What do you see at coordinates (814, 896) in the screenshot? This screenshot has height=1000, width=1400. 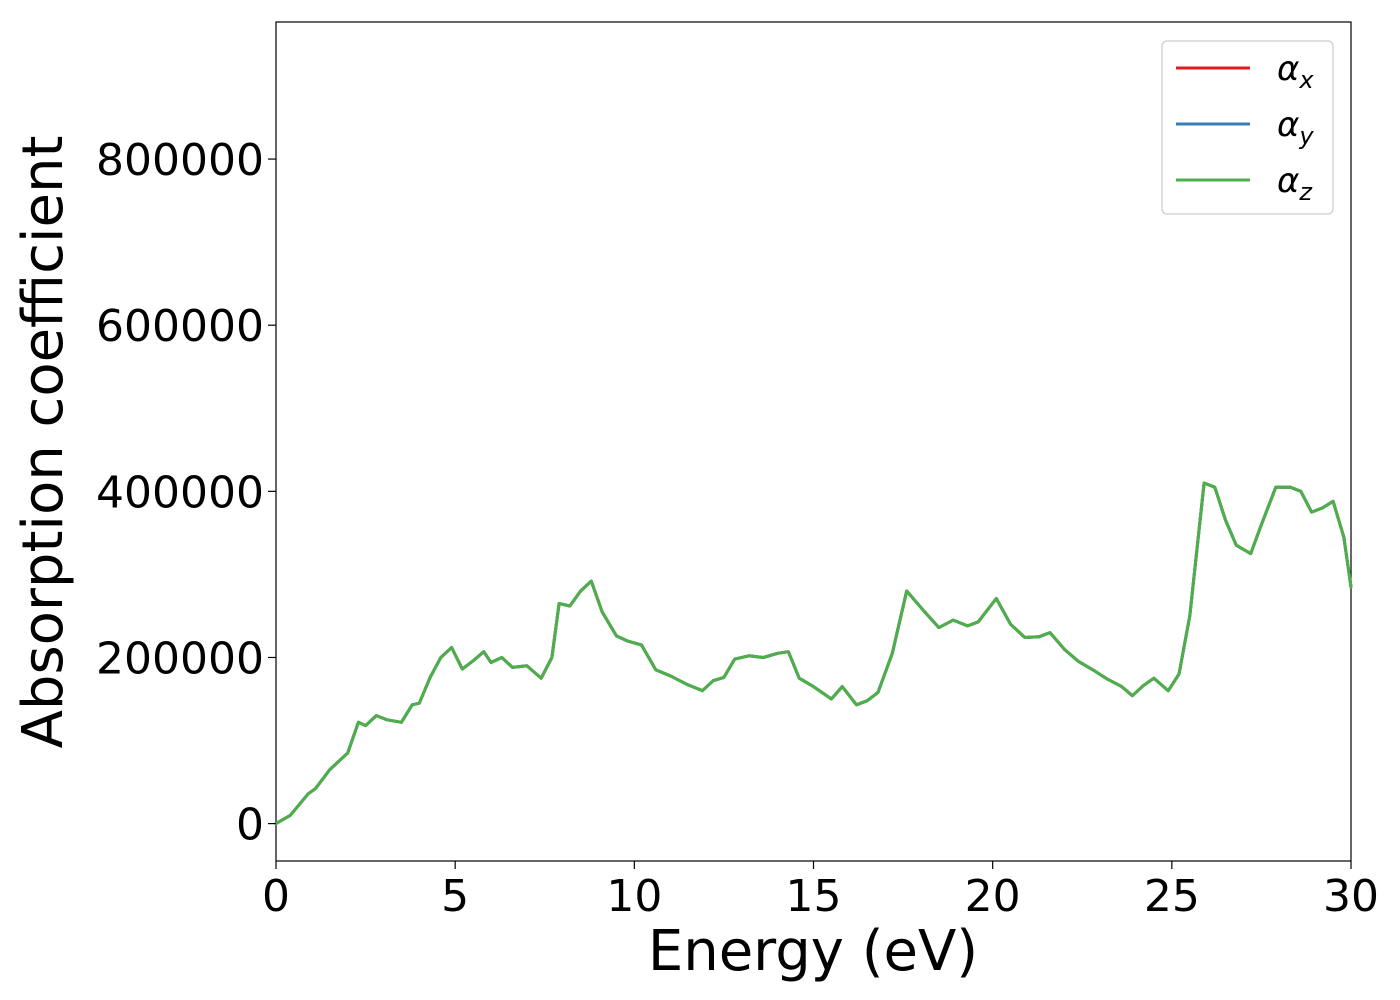 I see `x-tick-label: 15` at bounding box center [814, 896].